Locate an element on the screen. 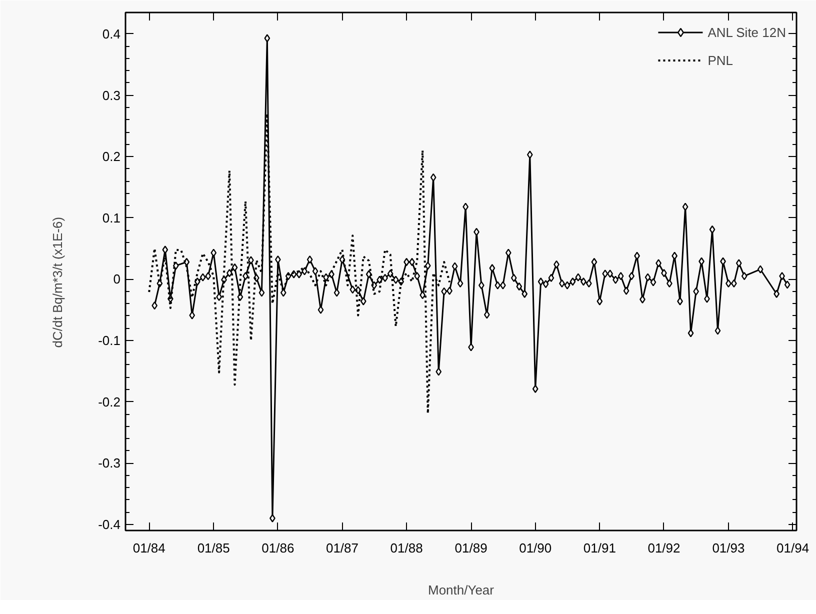 This screenshot has height=614, width=816. x-tick-label: 01/86 is located at coordinates (278, 548).